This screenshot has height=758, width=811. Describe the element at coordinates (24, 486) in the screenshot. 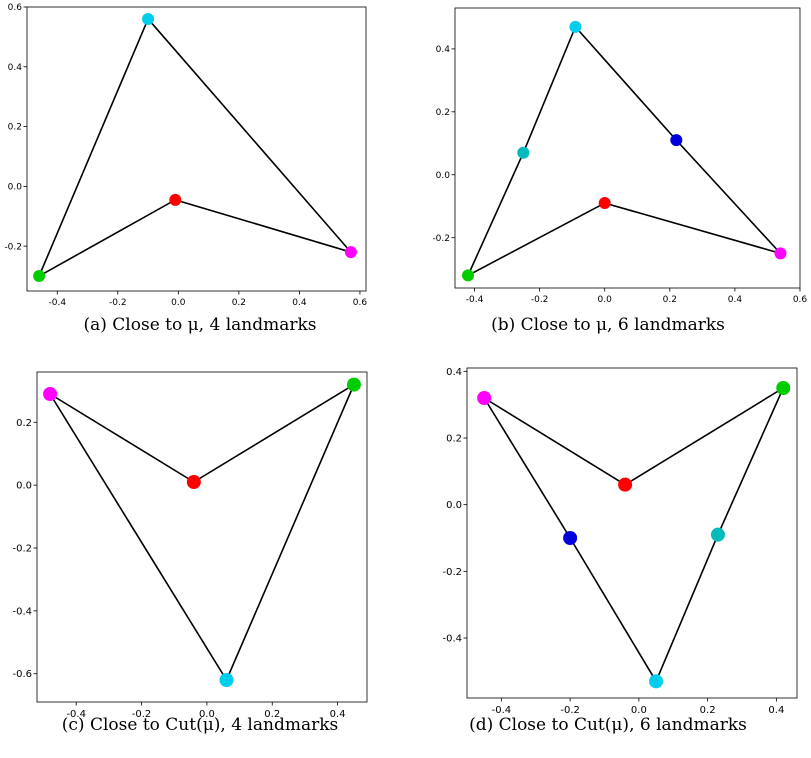

I see `y-tick-label-c: 0.0` at that location.